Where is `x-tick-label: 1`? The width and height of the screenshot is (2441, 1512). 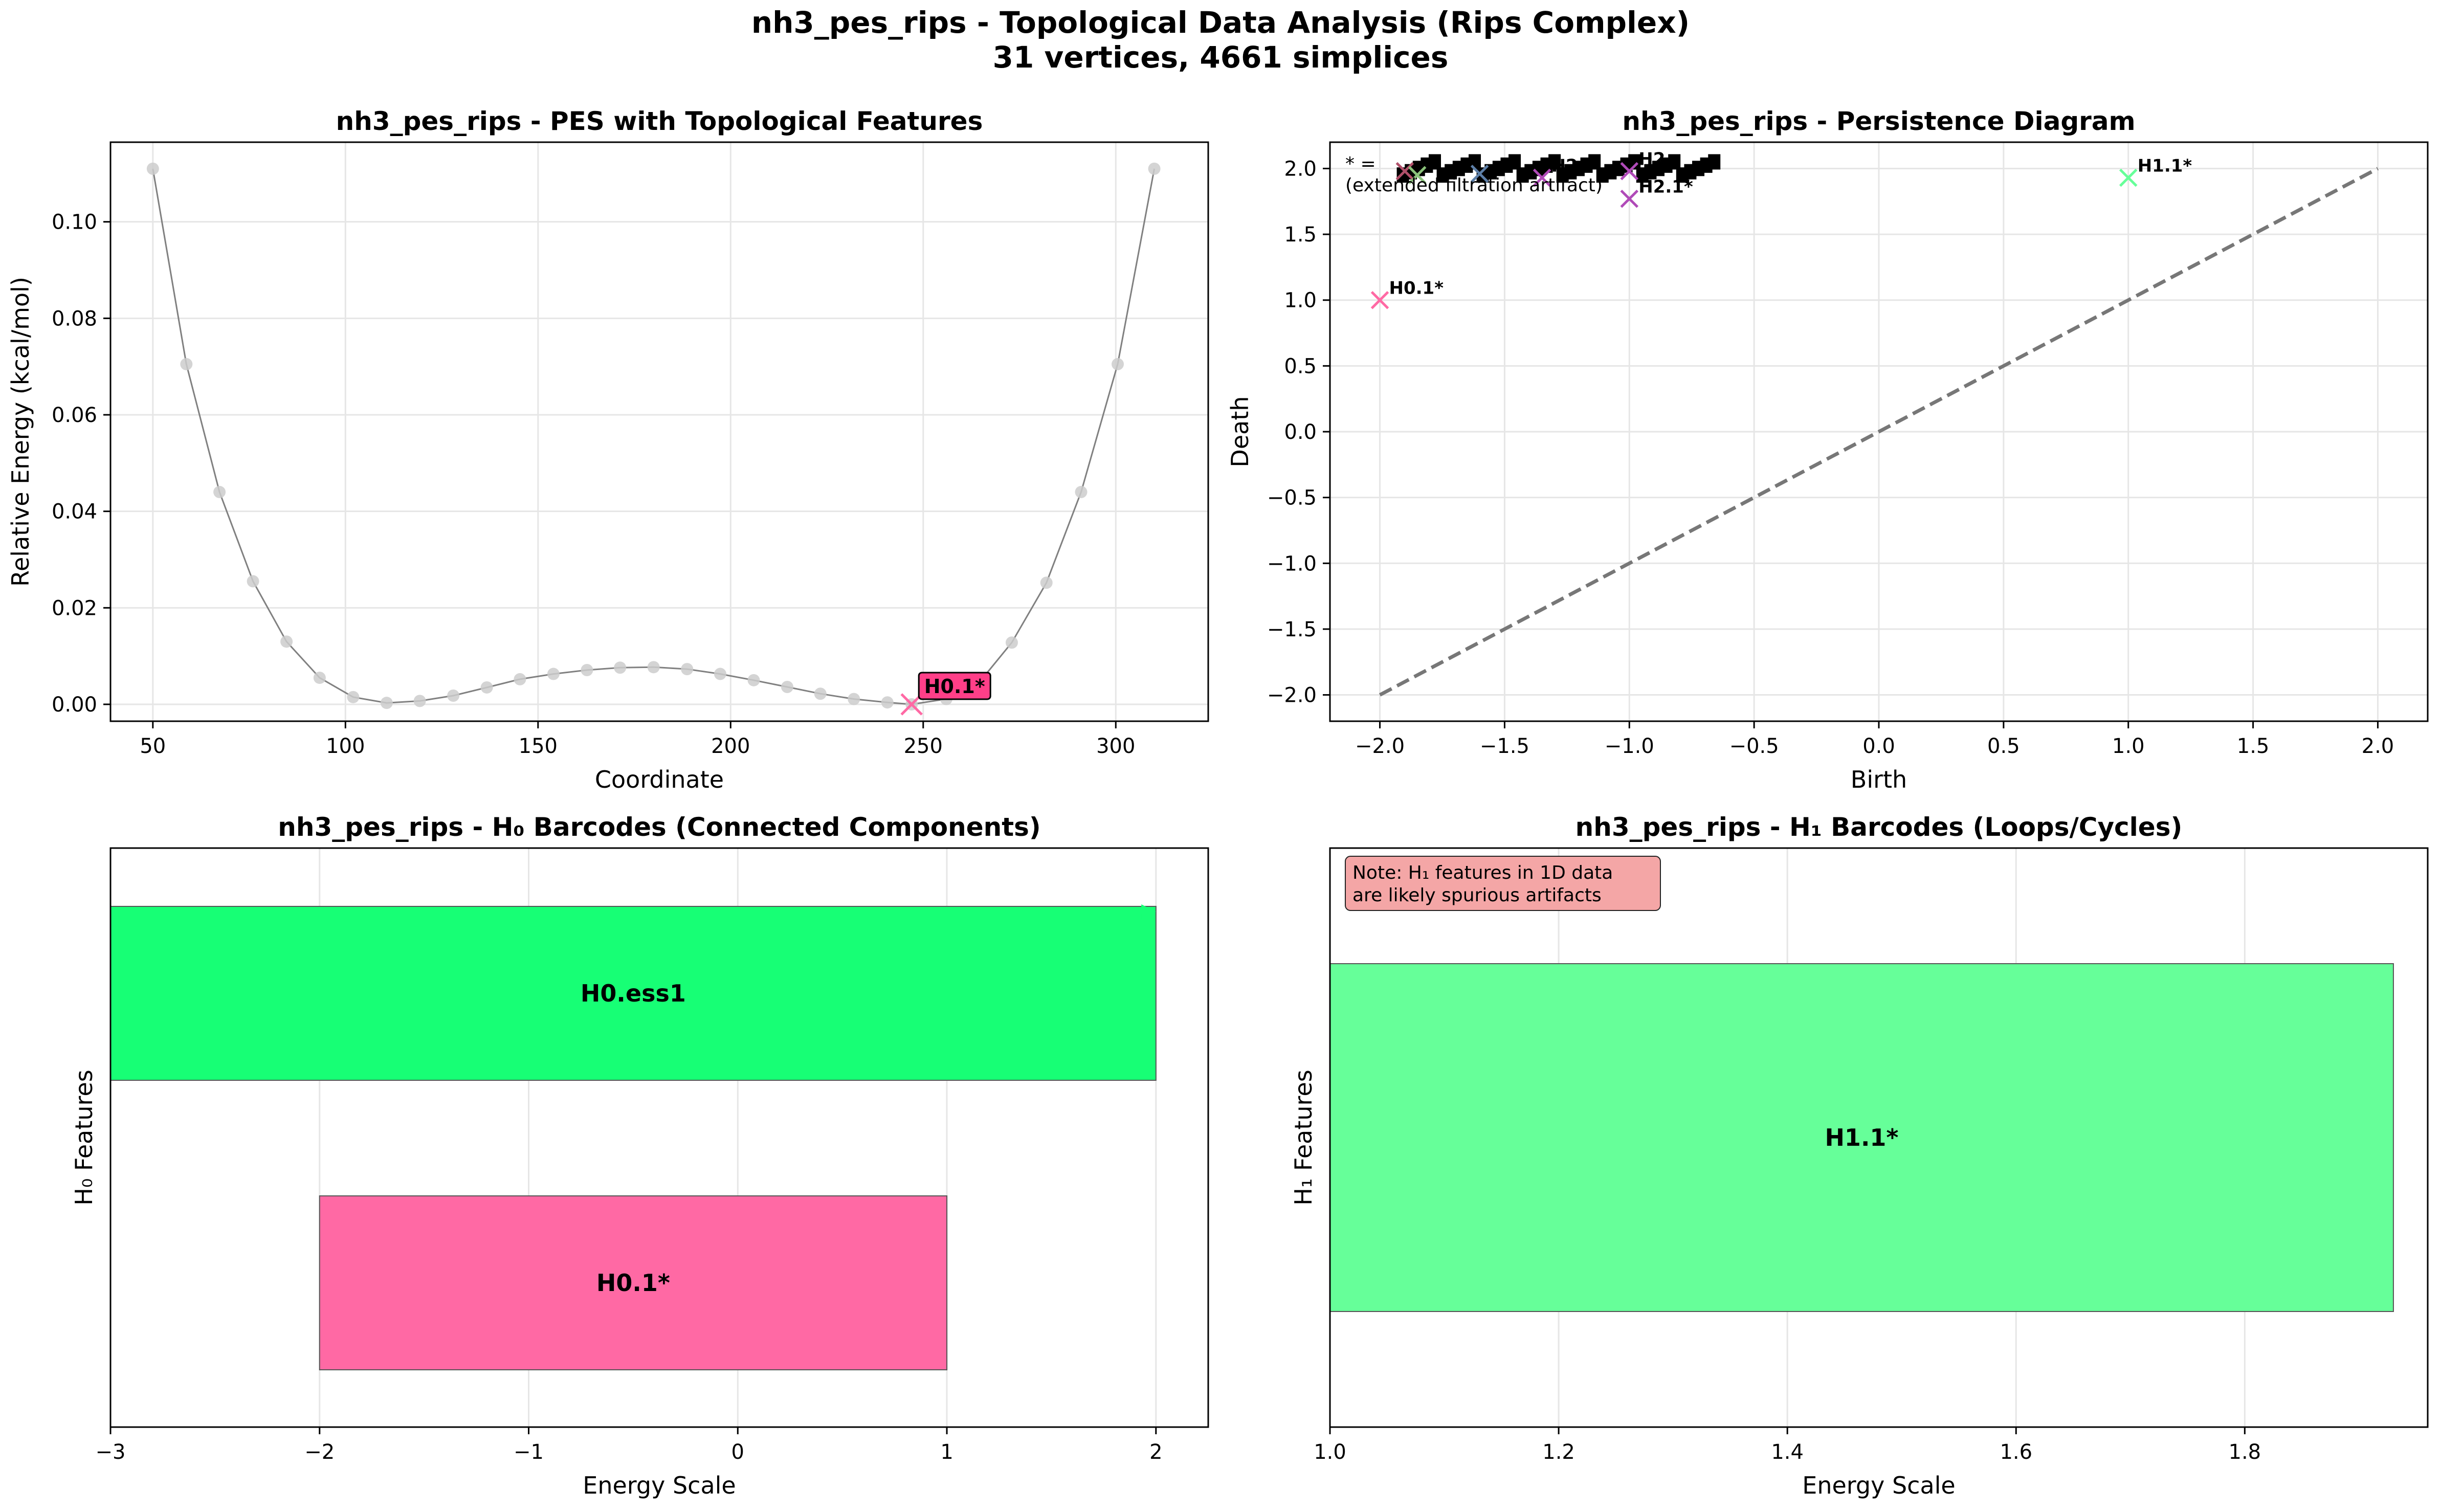 x-tick-label: 1 is located at coordinates (946, 1452).